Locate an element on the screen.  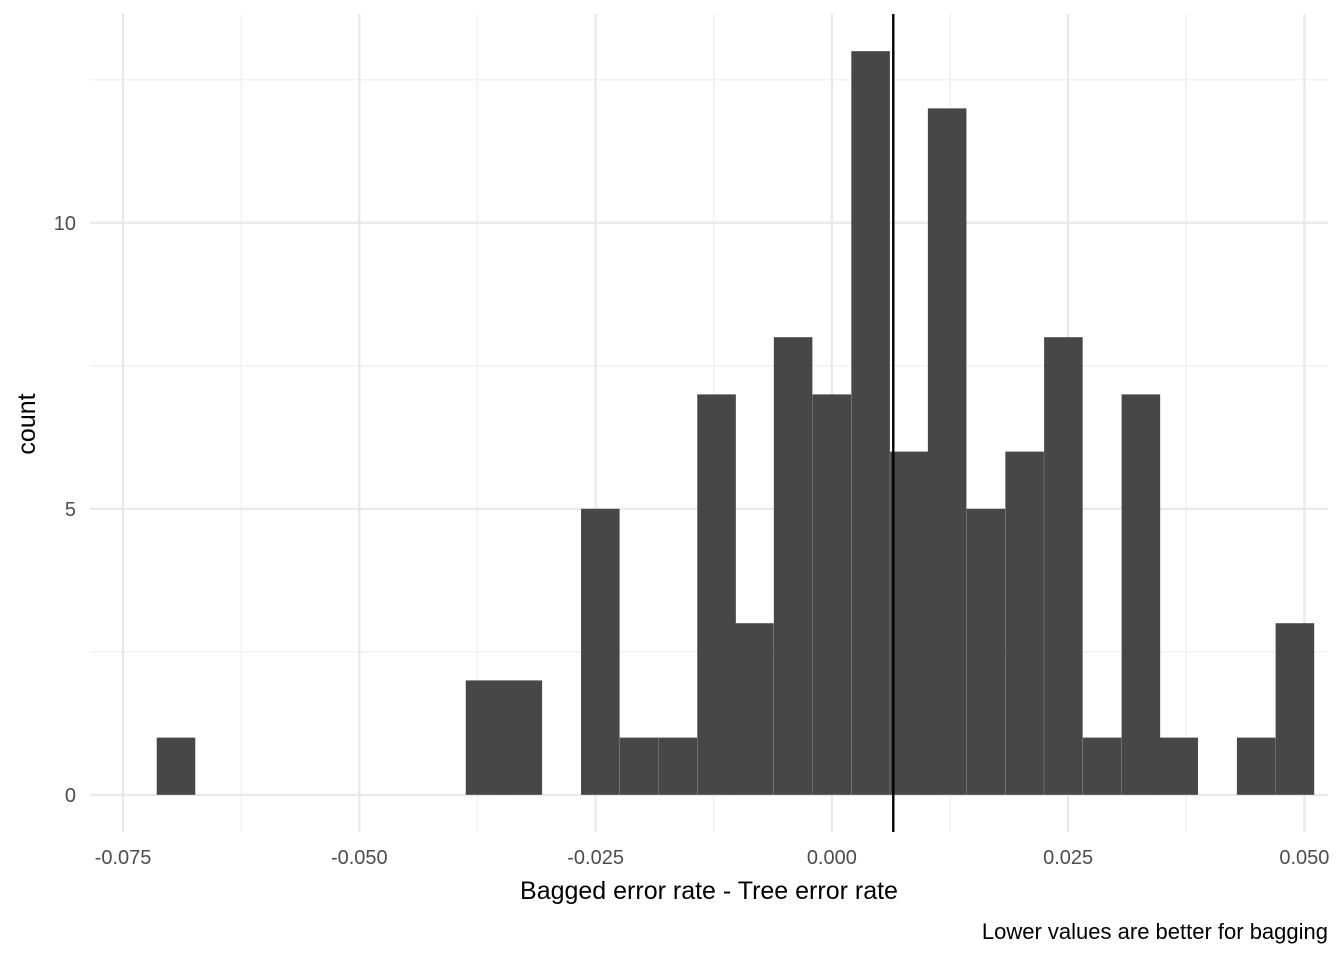
x-tick-label: 0.000 is located at coordinates (832, 858).